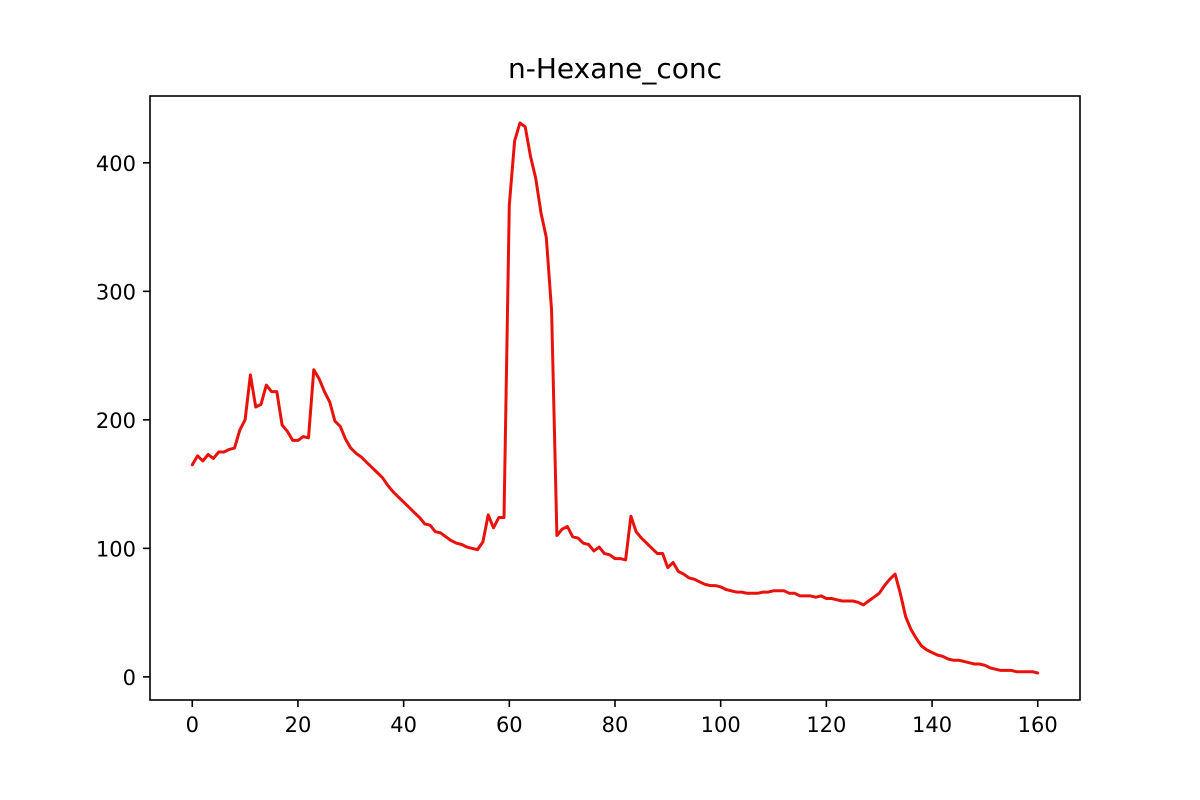  I want to click on x-tick-label: 60, so click(509, 725).